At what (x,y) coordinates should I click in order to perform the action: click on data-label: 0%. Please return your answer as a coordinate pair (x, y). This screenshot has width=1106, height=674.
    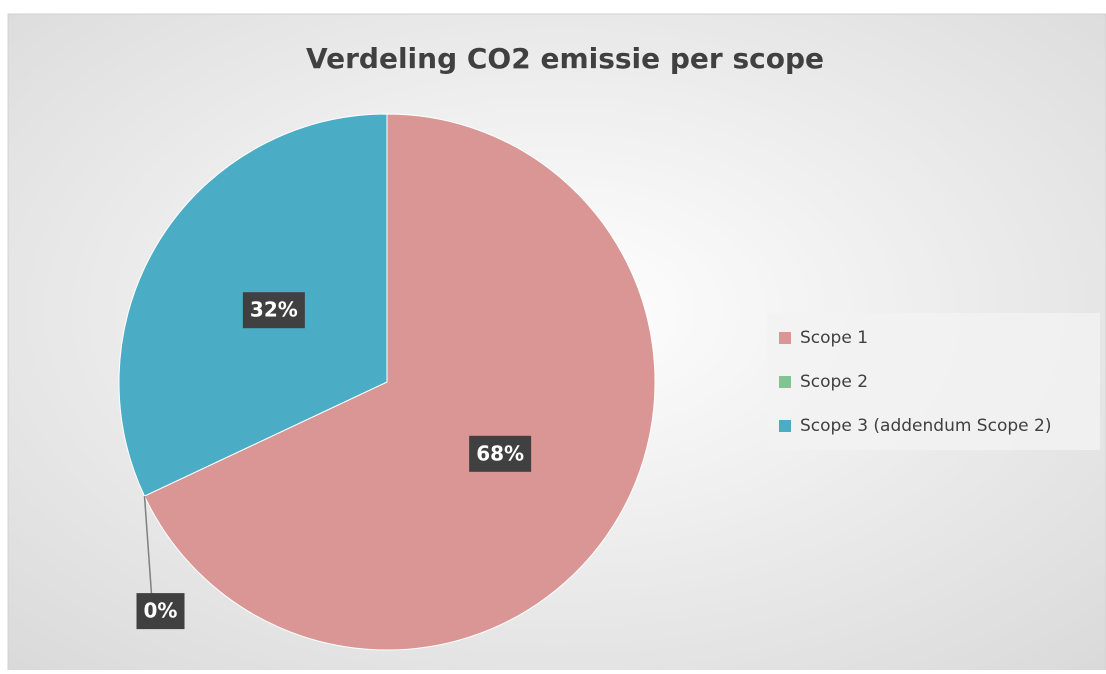
    Looking at the image, I should click on (161, 611).